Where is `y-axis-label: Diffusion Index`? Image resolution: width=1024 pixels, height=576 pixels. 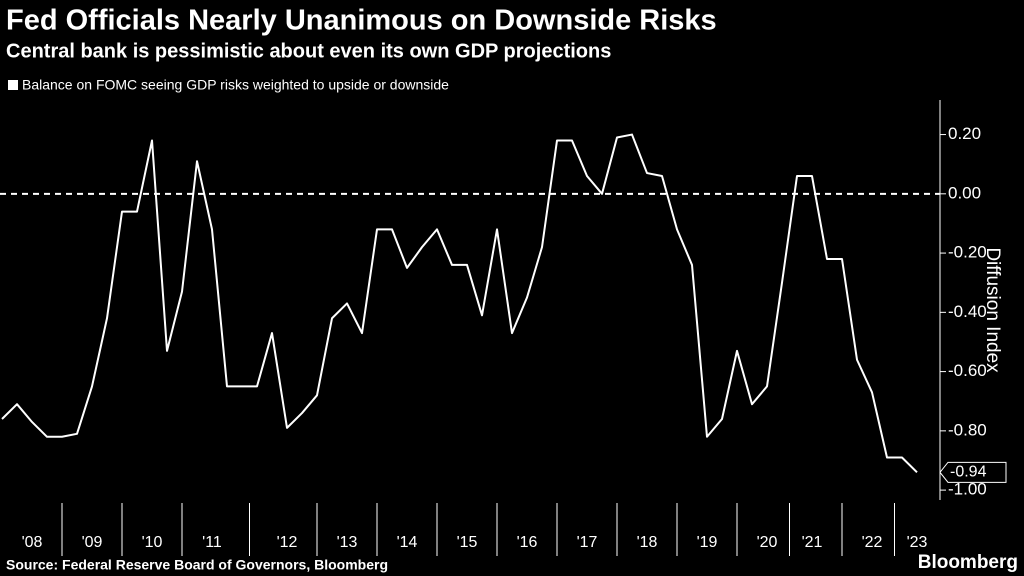 y-axis-label: Diffusion Index is located at coordinates (992, 310).